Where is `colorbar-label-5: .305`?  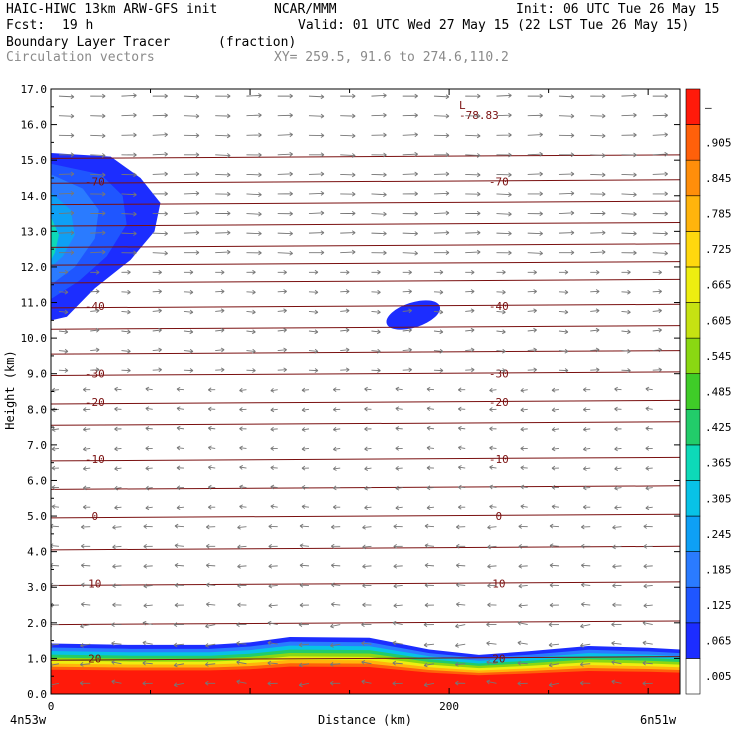 colorbar-label-5: .305 is located at coordinates (718, 498).